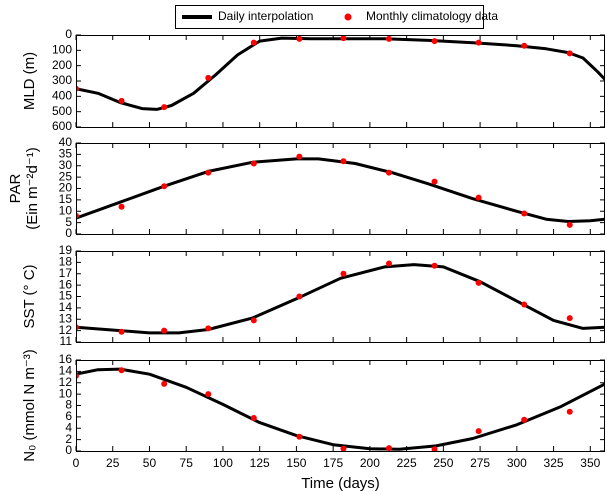 The image size is (607, 494). Describe the element at coordinates (187, 463) in the screenshot. I see `x-tick-label: 75` at that location.